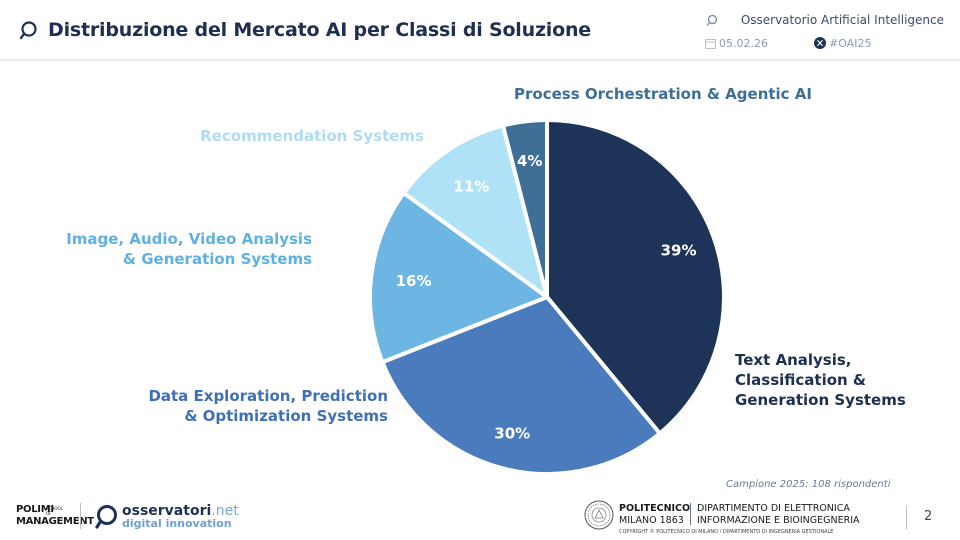 The width and height of the screenshot is (960, 540). Describe the element at coordinates (177, 523) in the screenshot. I see `osservatori-tagline: digital innovation` at that location.